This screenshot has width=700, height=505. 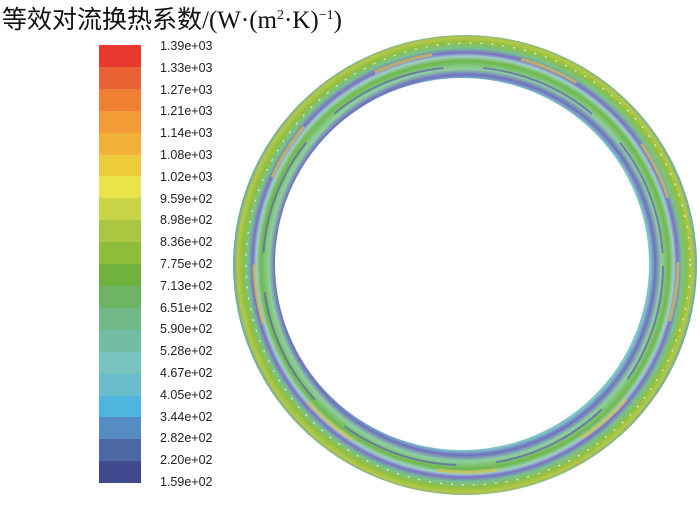 I want to click on title-text: 等效对流换热系数/(W·(m, so click(x=139, y=20).